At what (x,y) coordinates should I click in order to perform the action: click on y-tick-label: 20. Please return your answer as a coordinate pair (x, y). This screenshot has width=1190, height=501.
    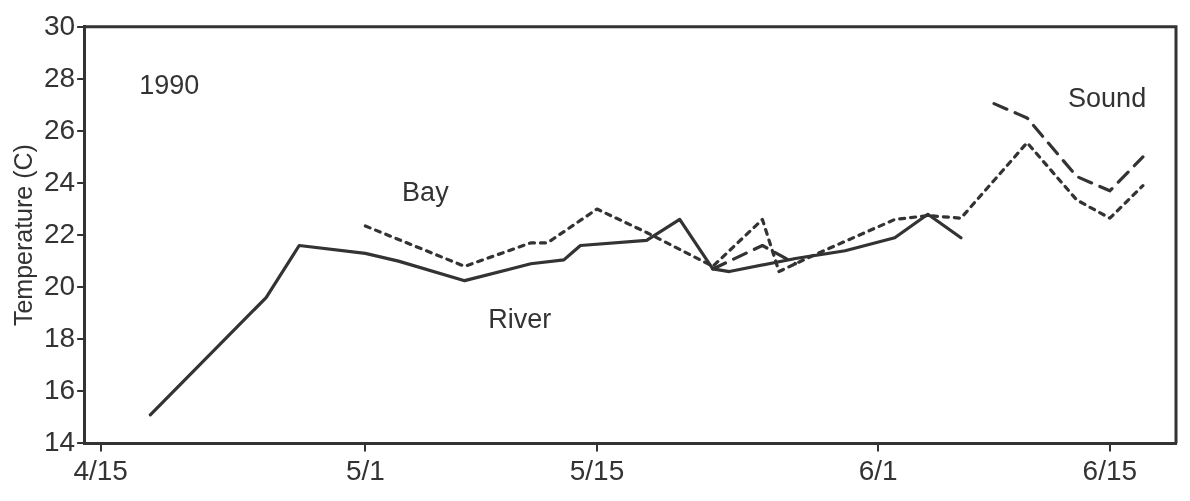
    Looking at the image, I should click on (59, 285).